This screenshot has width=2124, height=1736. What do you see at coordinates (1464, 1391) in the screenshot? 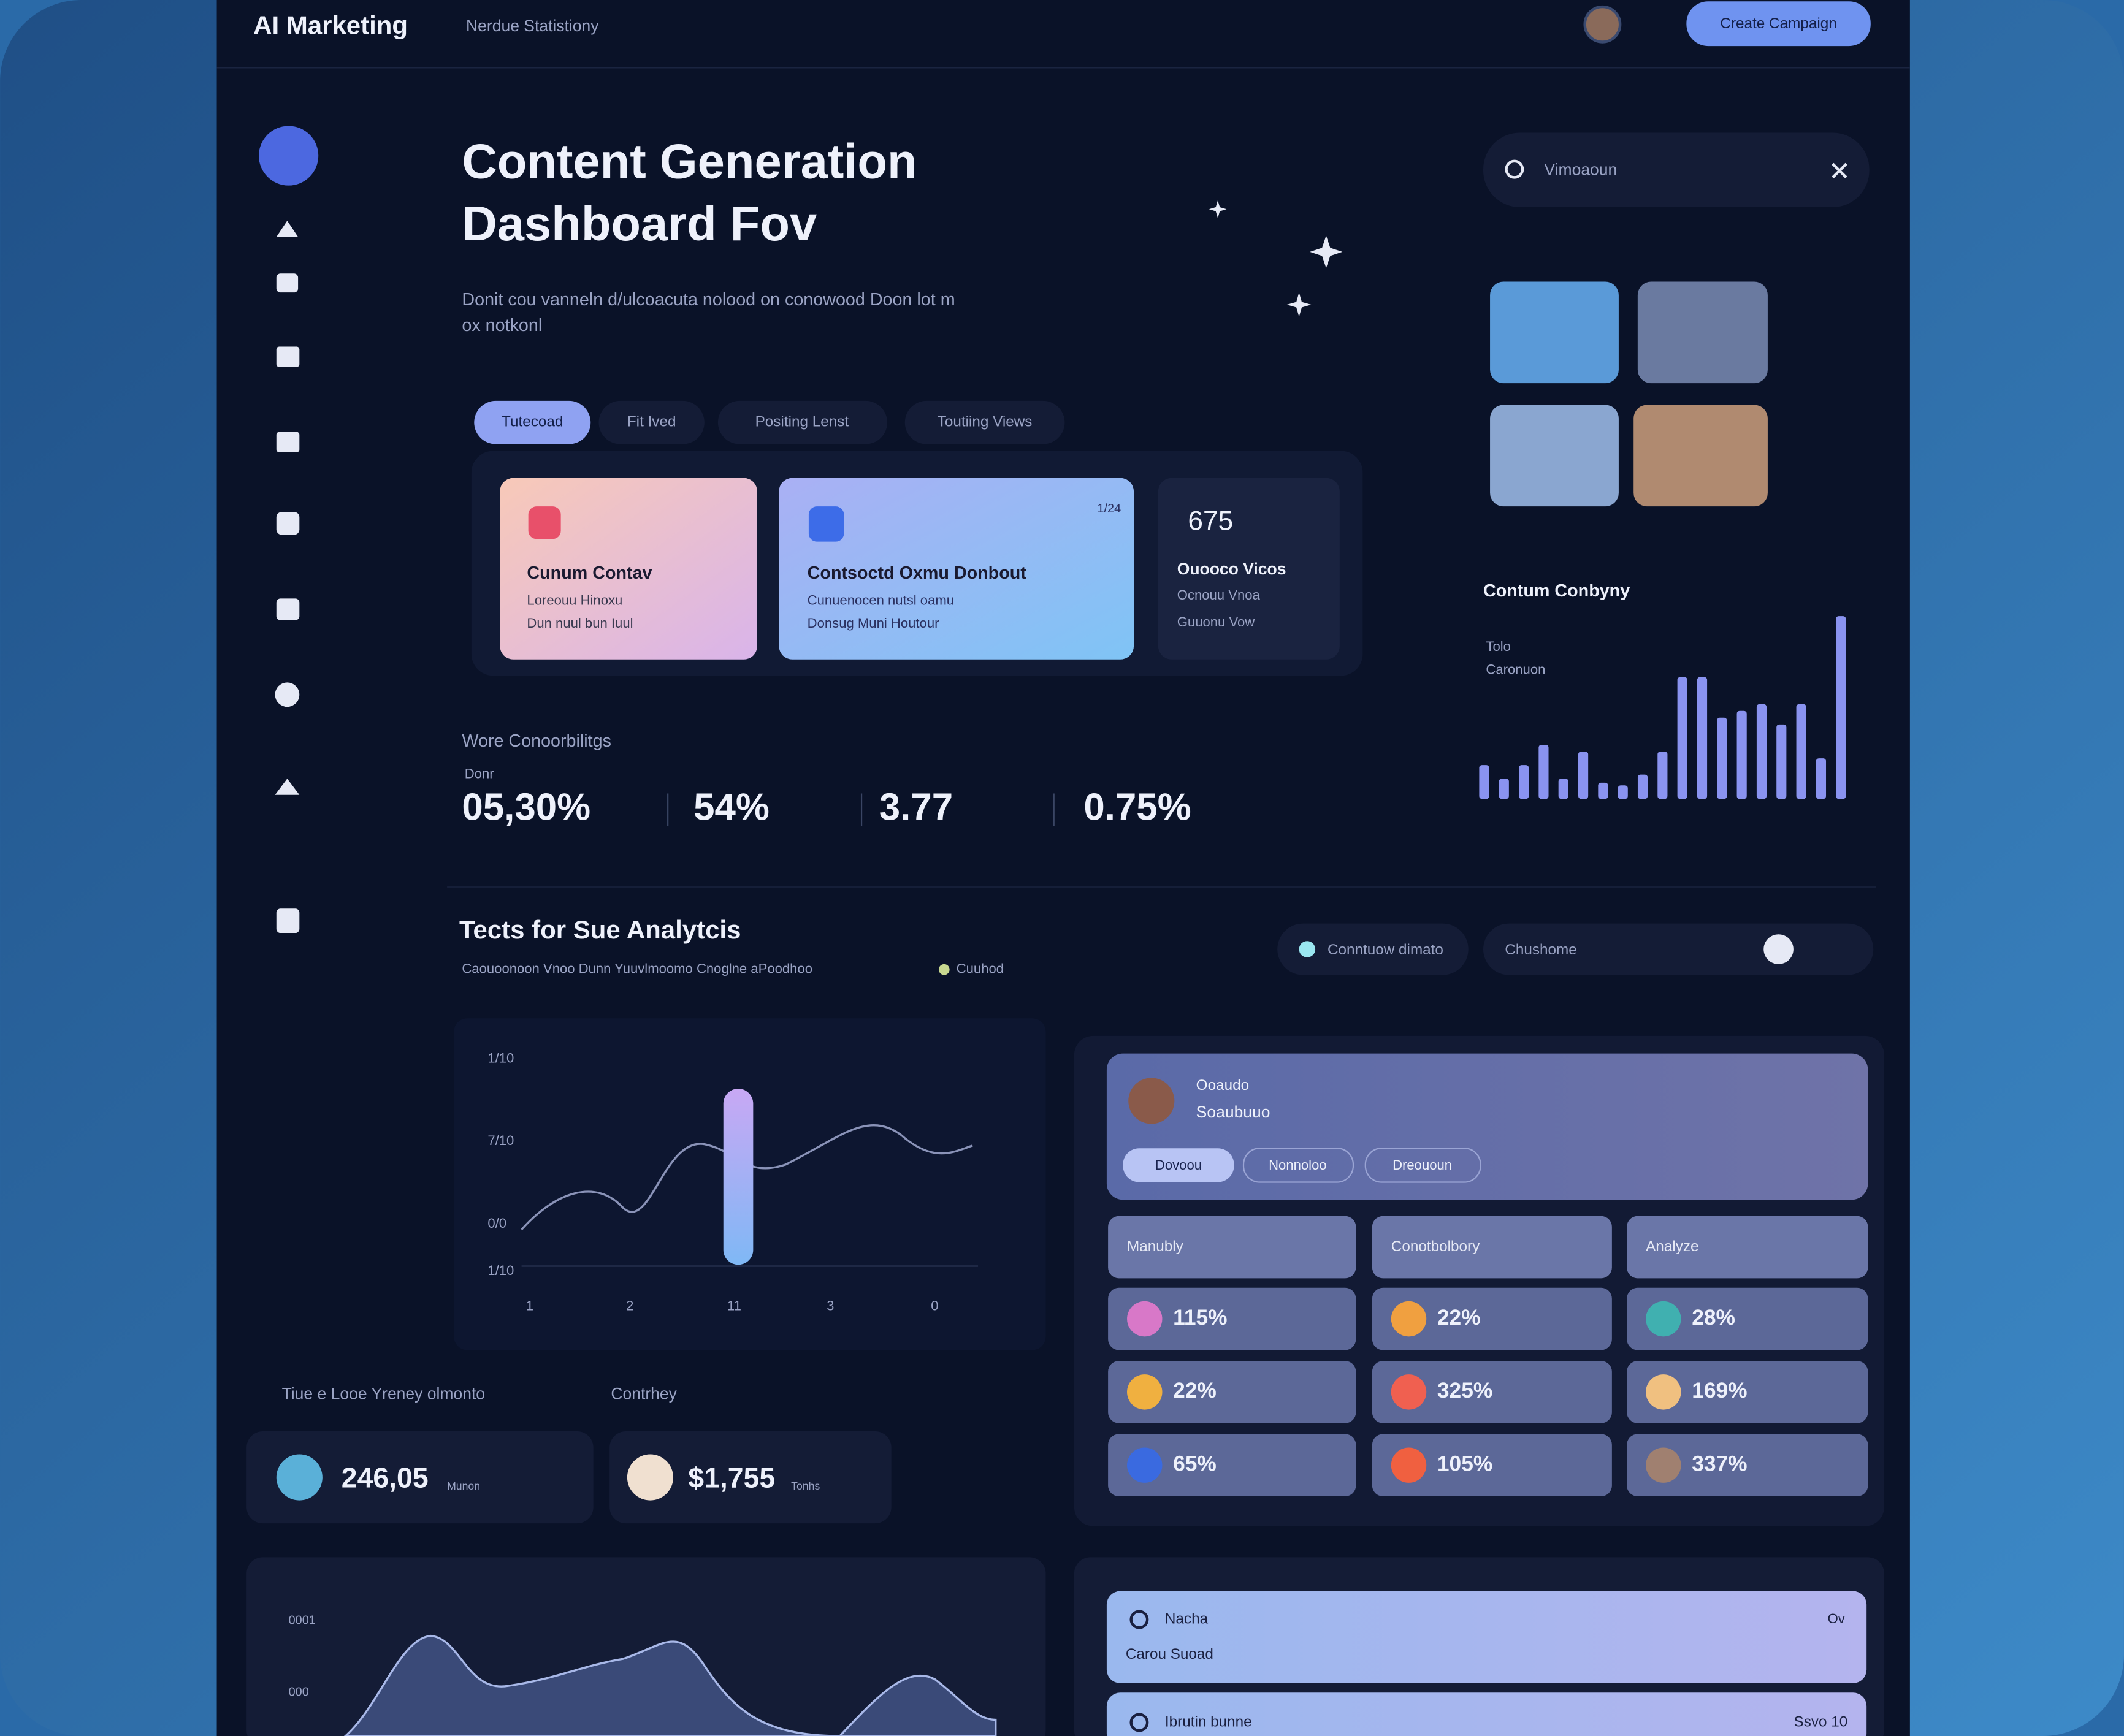
I see `cell-value: 325%` at bounding box center [1464, 1391].